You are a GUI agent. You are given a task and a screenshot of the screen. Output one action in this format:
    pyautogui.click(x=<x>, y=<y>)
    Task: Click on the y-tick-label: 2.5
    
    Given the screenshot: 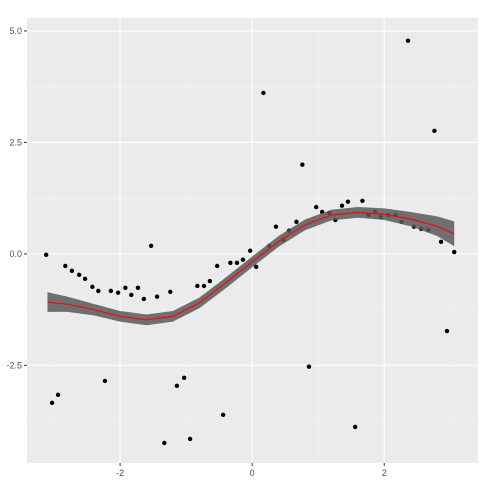 What is the action you would take?
    pyautogui.click(x=15, y=142)
    